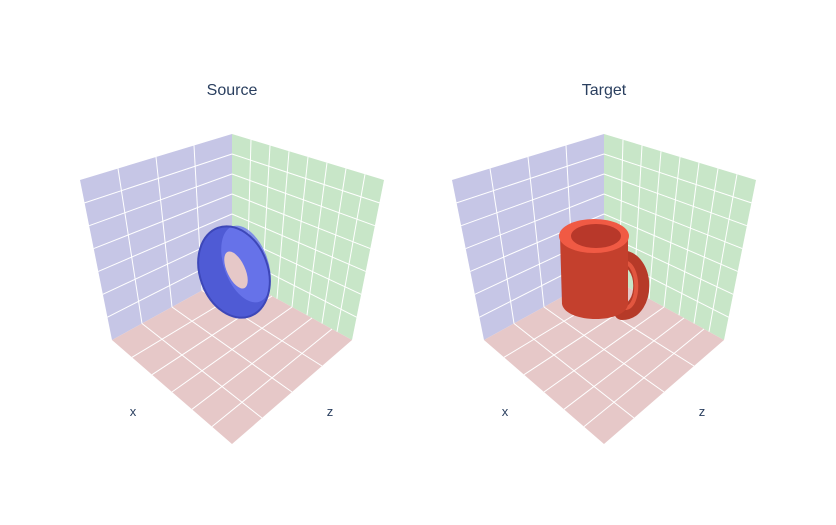 This screenshot has width=836, height=525. What do you see at coordinates (596, 236) in the screenshot?
I see `mug-opening` at bounding box center [596, 236].